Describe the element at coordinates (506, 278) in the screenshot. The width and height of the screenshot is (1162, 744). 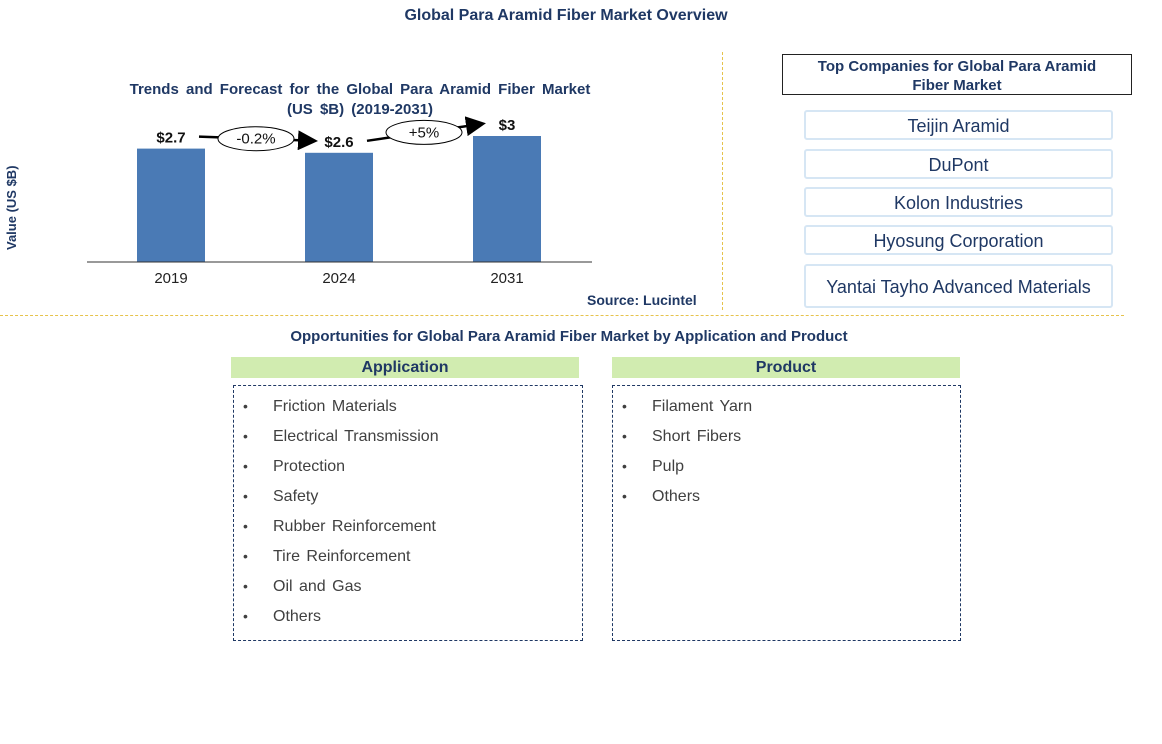
I see `x-tick-label: 2031` at that location.